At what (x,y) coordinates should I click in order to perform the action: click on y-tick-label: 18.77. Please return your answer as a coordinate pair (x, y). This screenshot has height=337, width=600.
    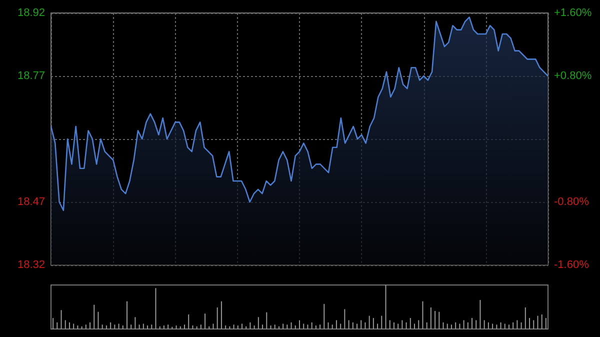
    Looking at the image, I should click on (31, 76).